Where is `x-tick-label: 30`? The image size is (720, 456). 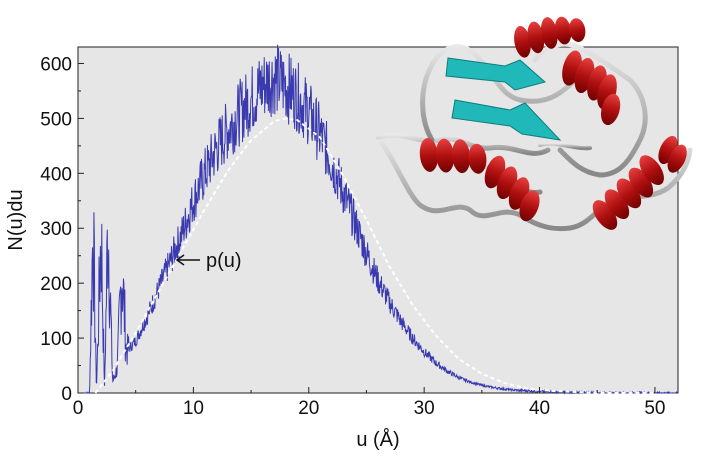
x-tick-label: 30 is located at coordinates (424, 408).